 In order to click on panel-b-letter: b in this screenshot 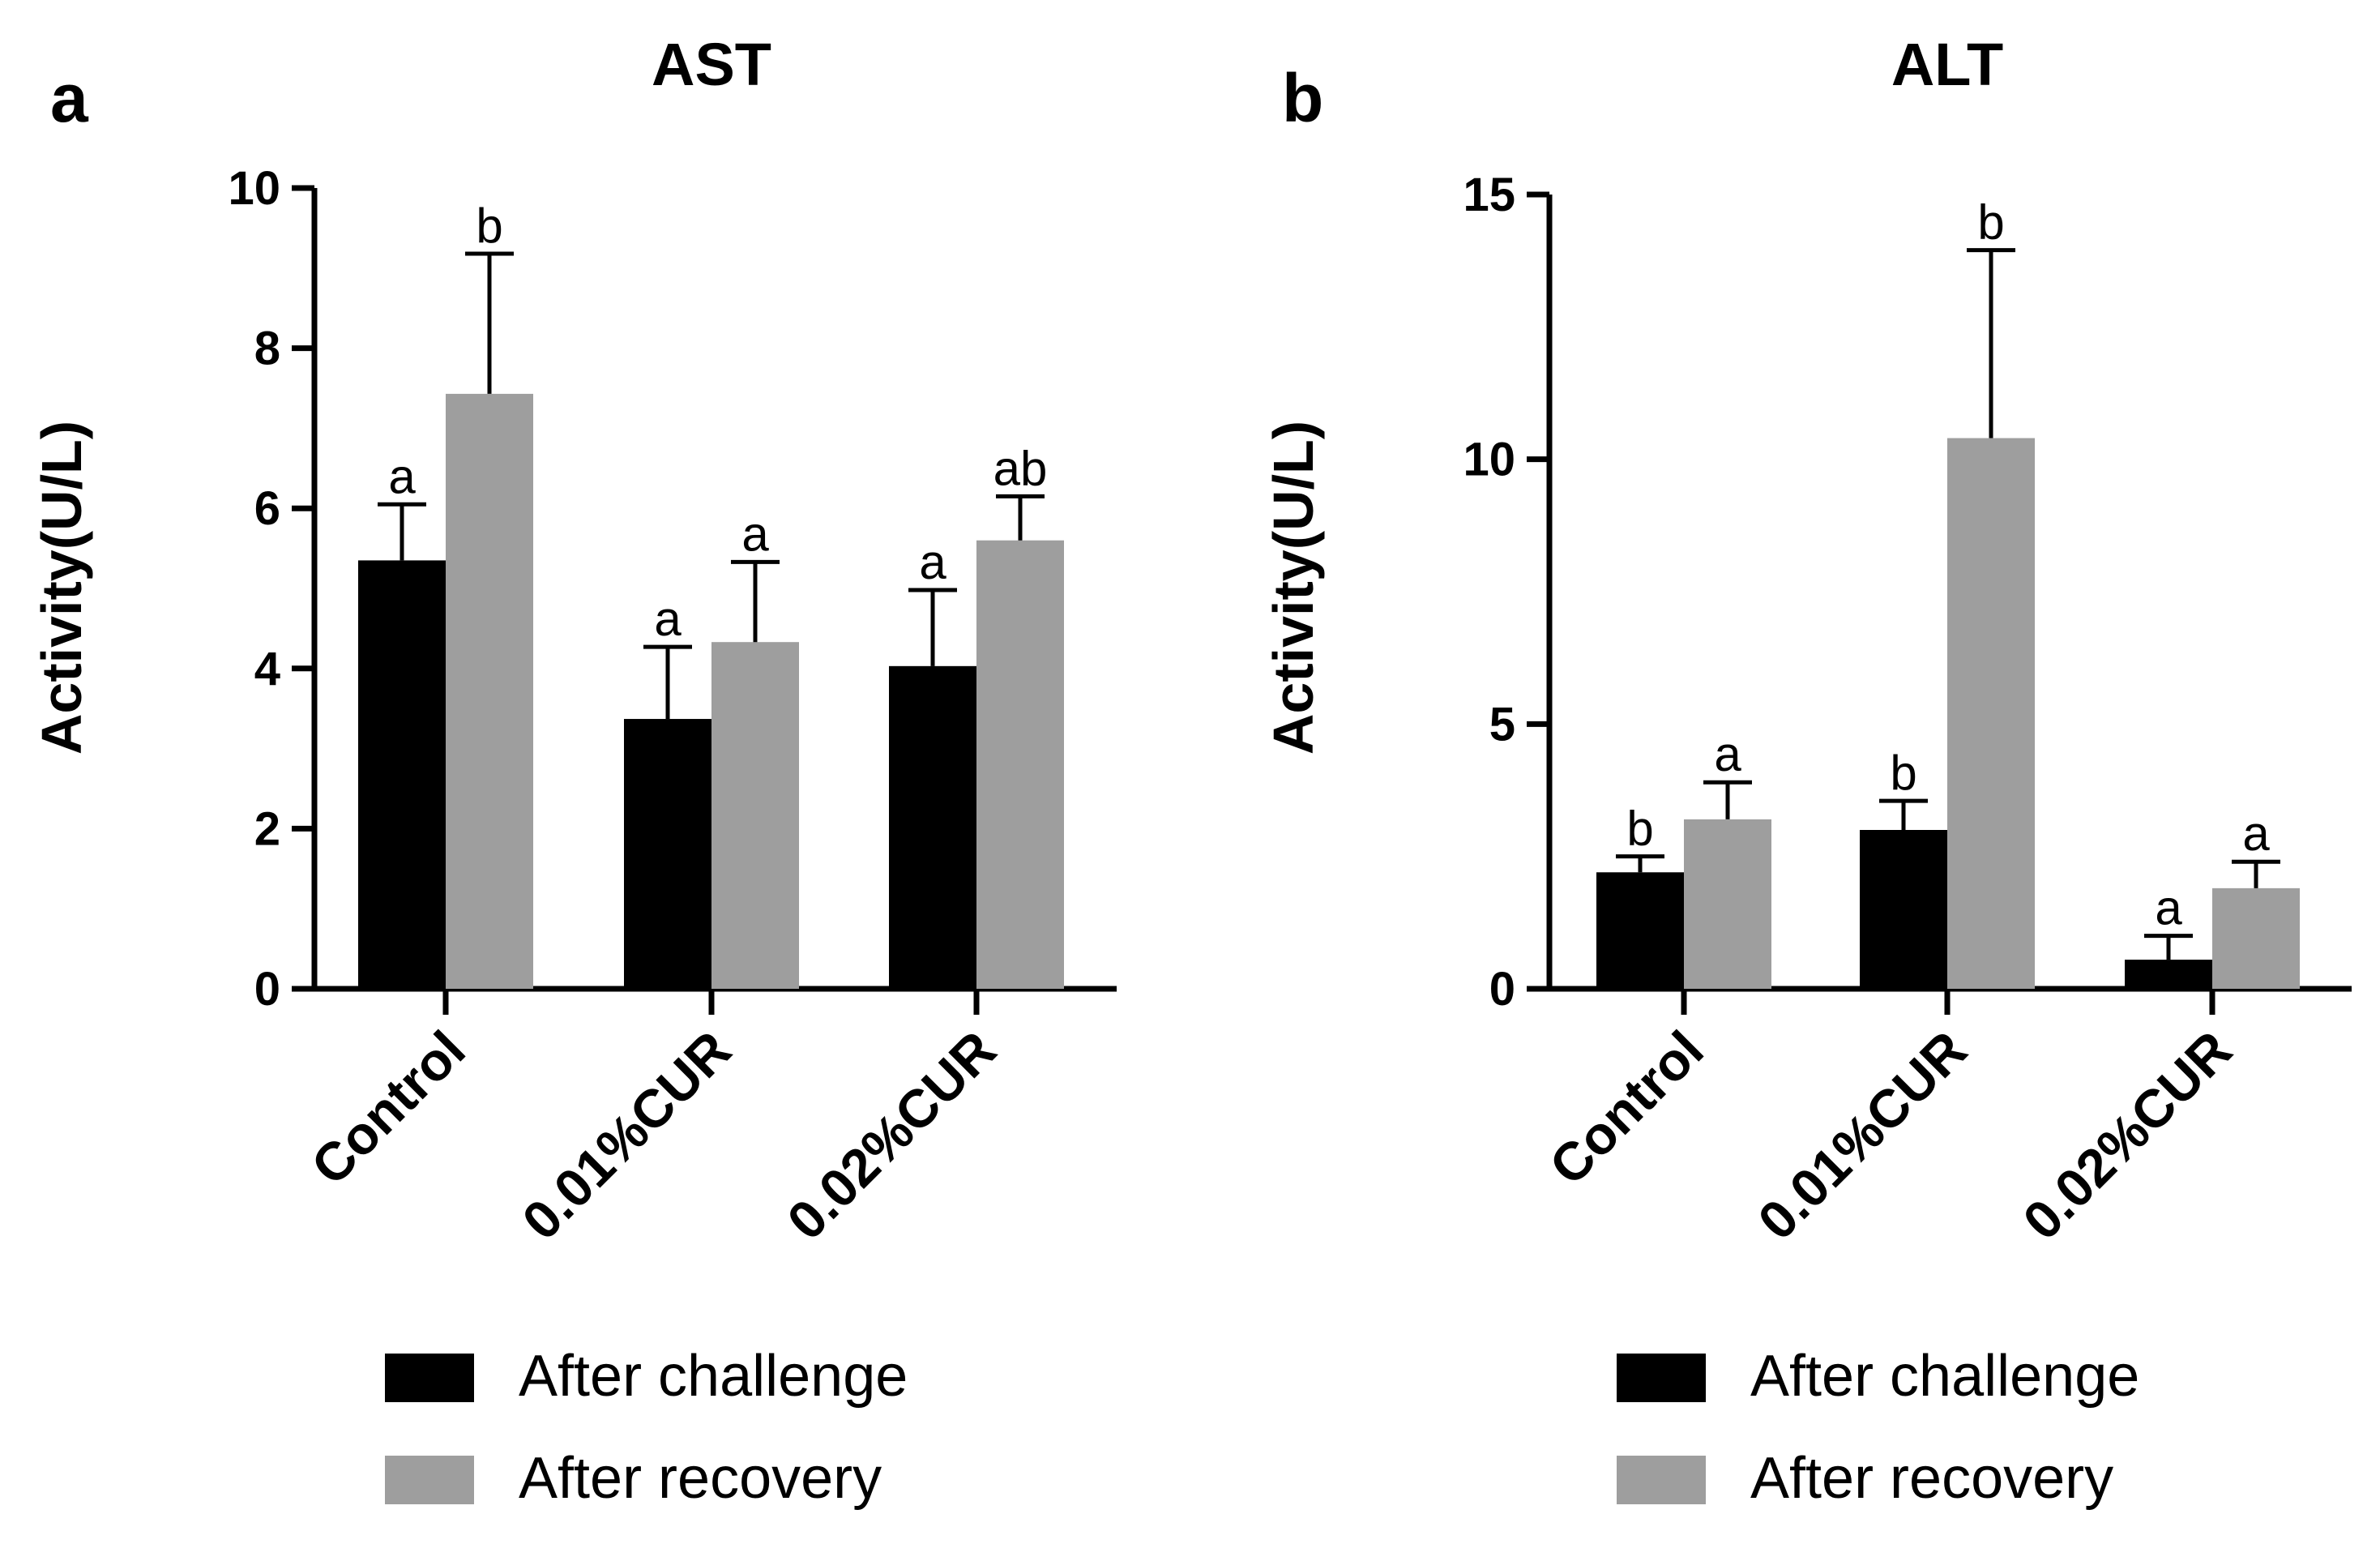, I will do `click(1302, 98)`.